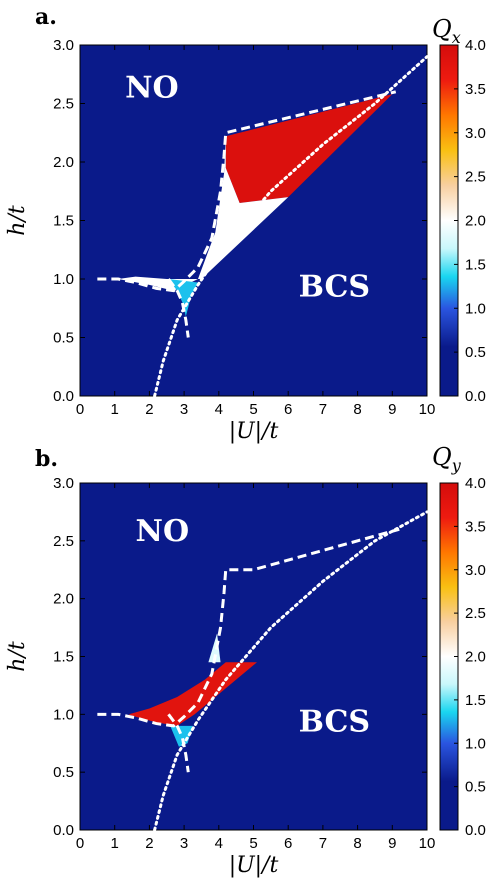 This screenshot has height=884, width=500. Describe the element at coordinates (46, 459) in the screenshot. I see `panel-label-b: b.` at that location.